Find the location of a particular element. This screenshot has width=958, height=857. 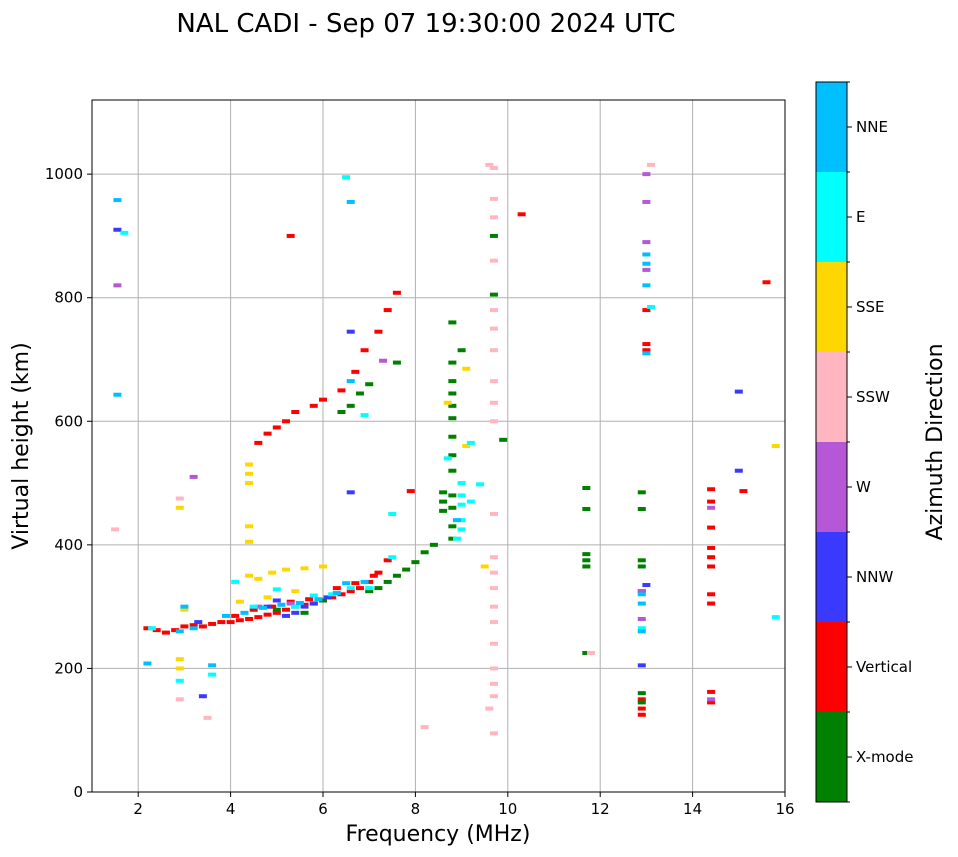

x-tick-label: 16 is located at coordinates (784, 809).